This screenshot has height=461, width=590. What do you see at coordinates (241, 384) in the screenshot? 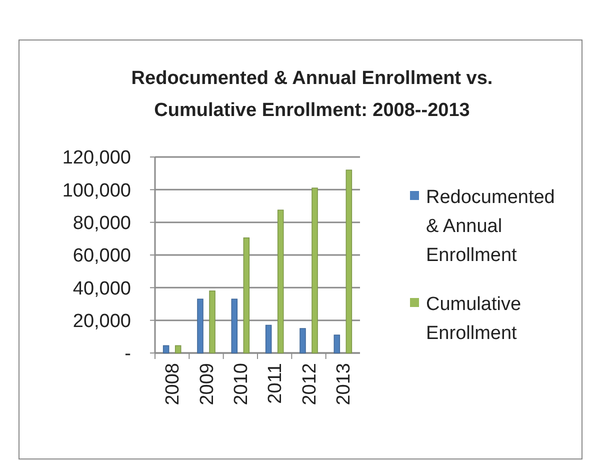
I see `x-tick-label: 2010` at bounding box center [241, 384].